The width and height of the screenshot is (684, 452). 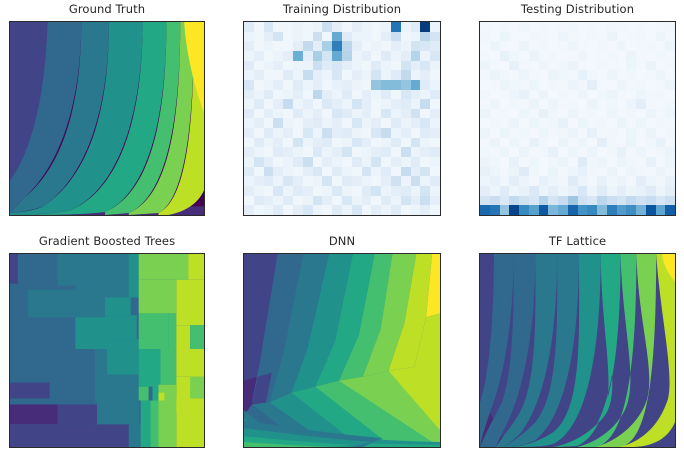 I want to click on panel-training-distribution: Training Distribution, so click(x=342, y=109).